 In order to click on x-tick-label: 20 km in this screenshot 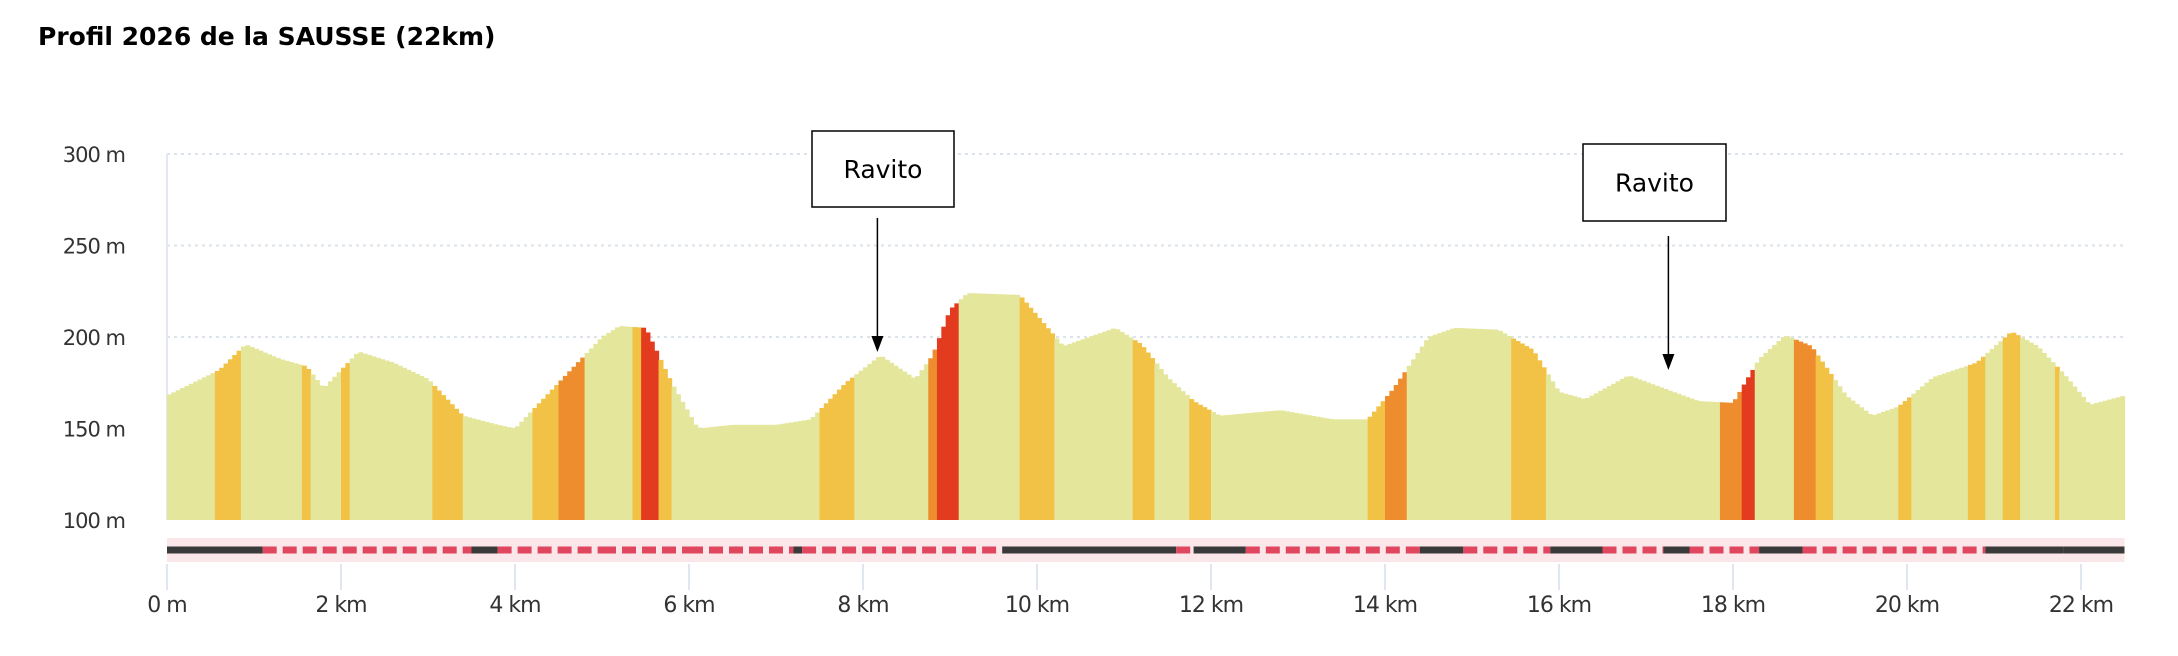, I will do `click(1907, 605)`.